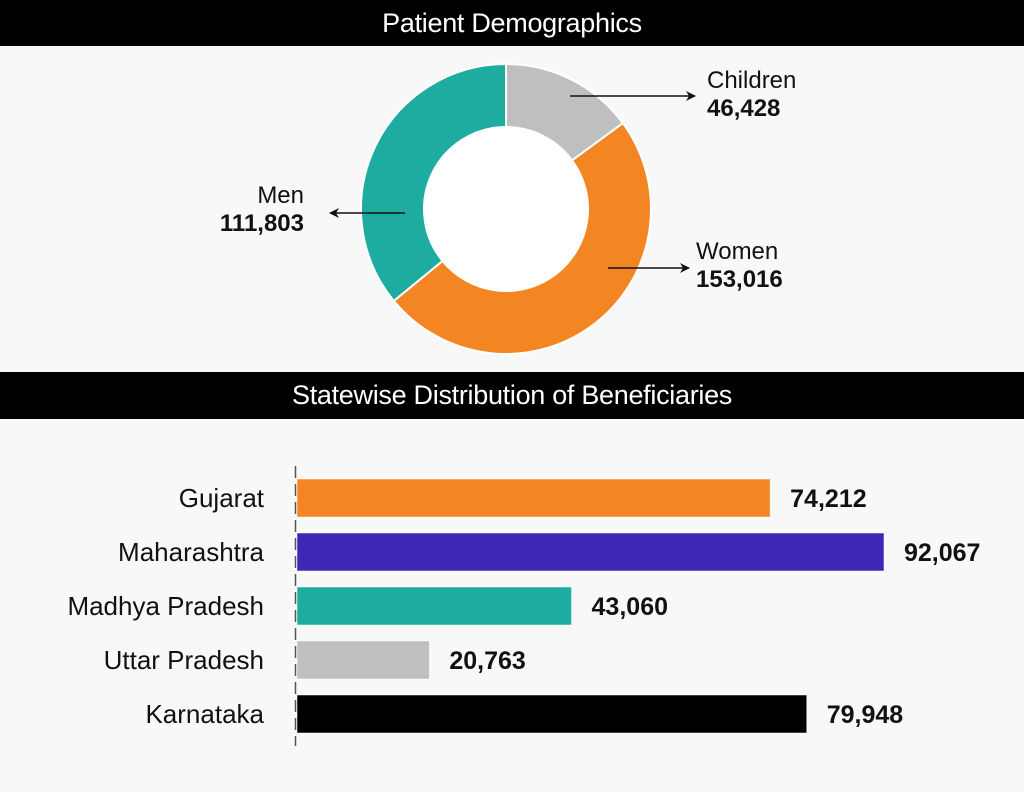 This screenshot has width=1024, height=792. Describe the element at coordinates (865, 715) in the screenshot. I see `bar-value-label: 79,948` at that location.